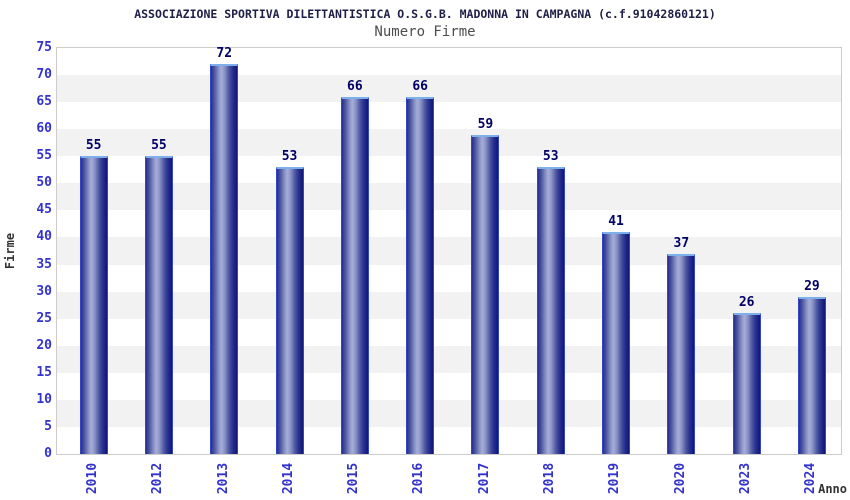 This screenshot has width=850, height=500. Describe the element at coordinates (44, 102) in the screenshot. I see `y-tick-label: 65` at that location.